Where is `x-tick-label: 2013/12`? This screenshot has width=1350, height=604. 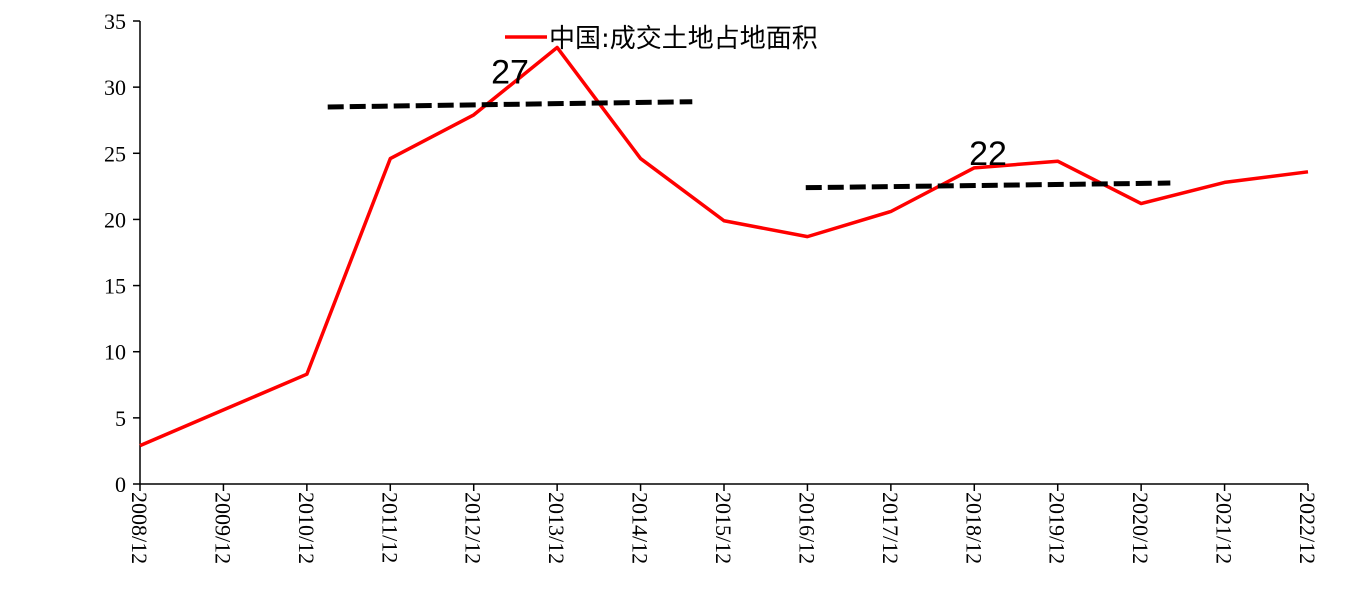
x-tick-label: 2013/12 is located at coordinates (556, 528).